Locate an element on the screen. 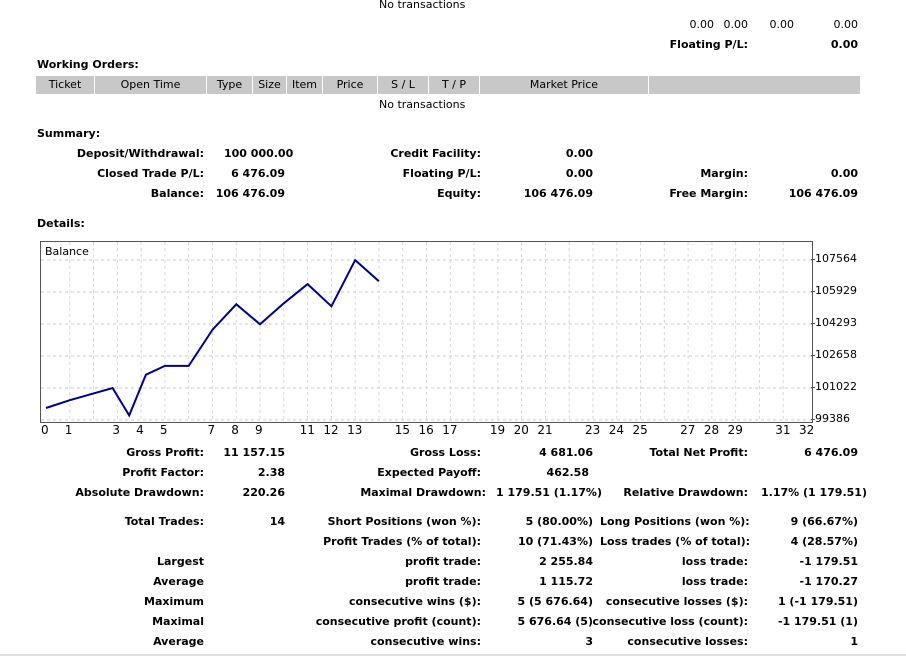 This screenshot has width=906, height=656. profit-trades-value: 10 (71.43%) is located at coordinates (555, 541).